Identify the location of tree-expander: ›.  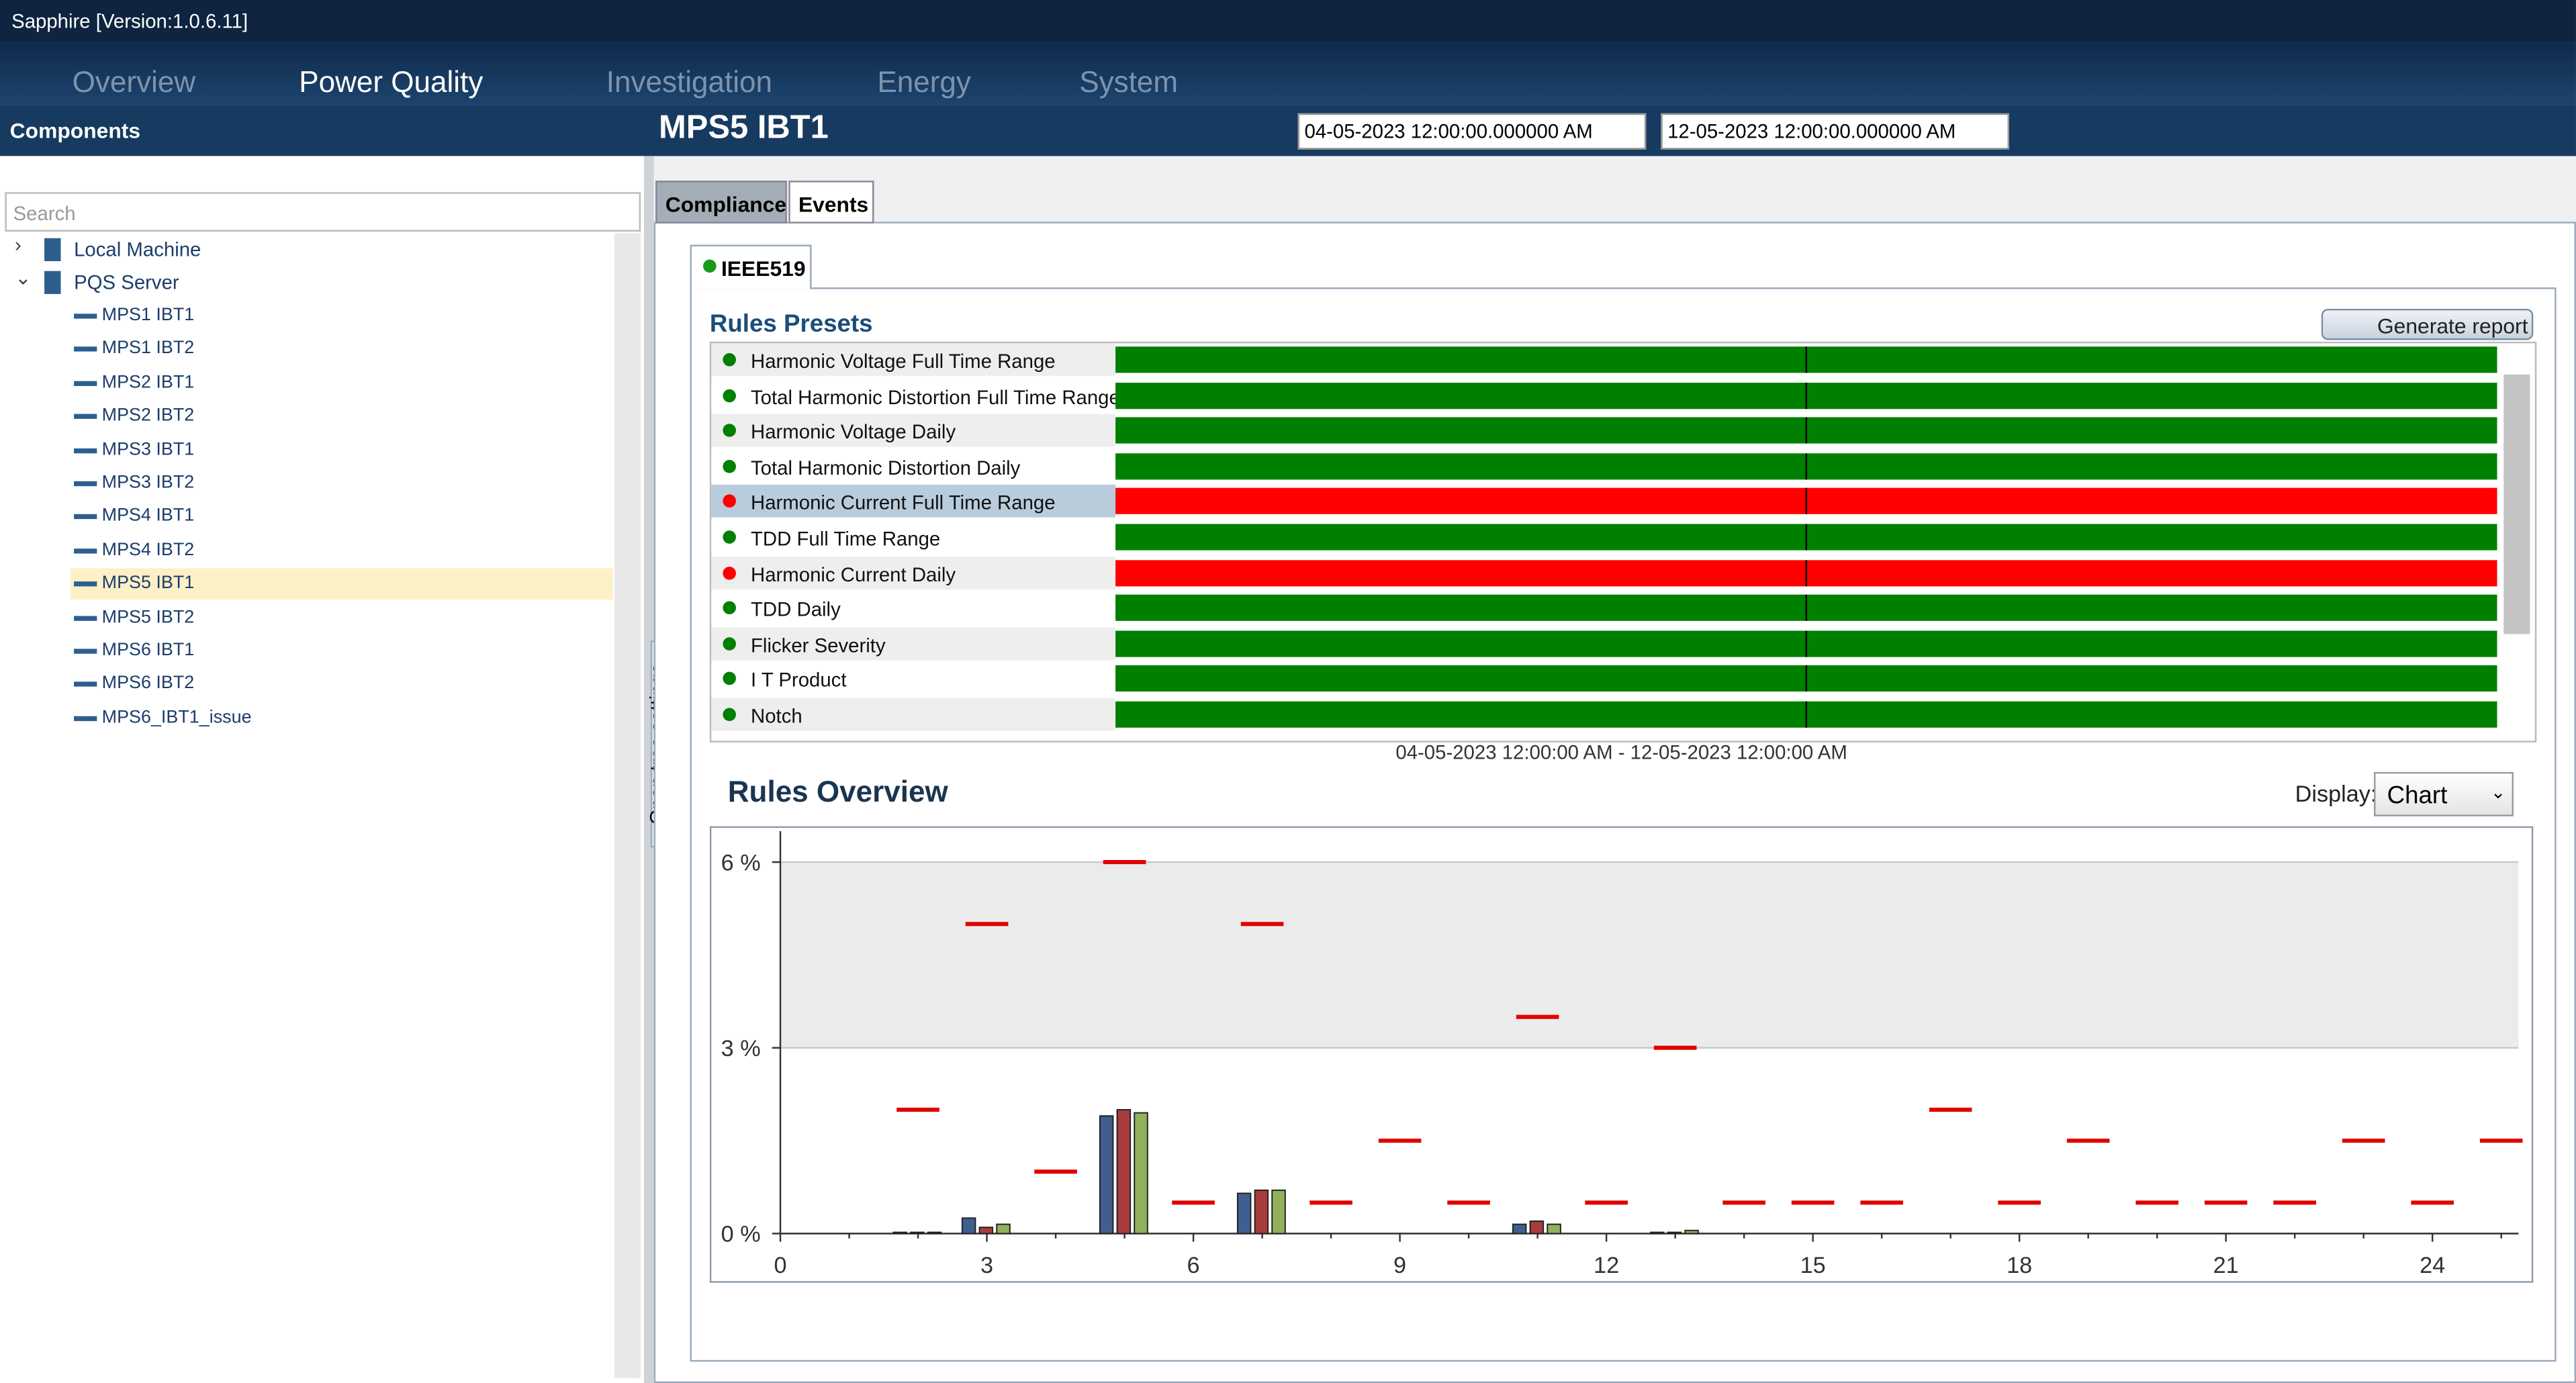
(18, 244).